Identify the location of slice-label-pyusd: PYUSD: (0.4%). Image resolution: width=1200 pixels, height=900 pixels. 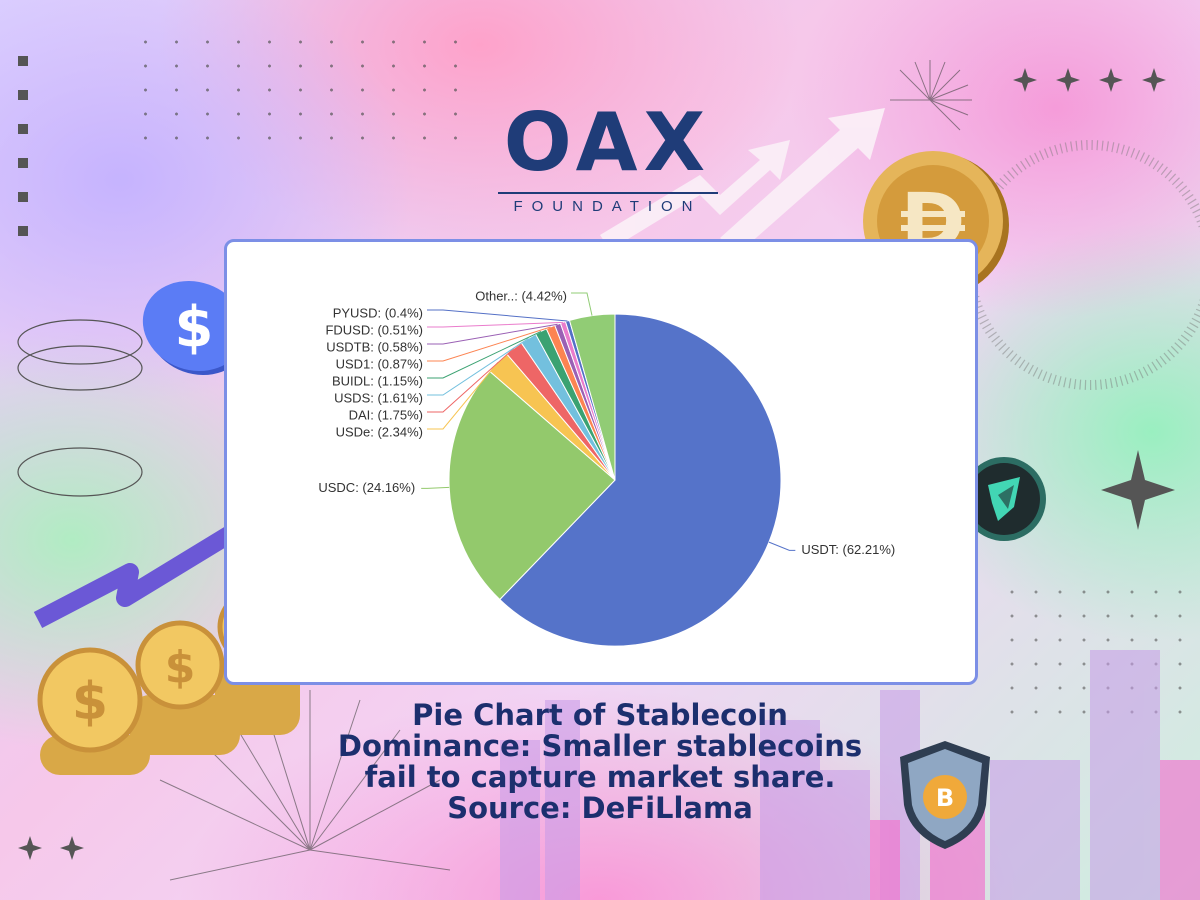
(378, 312).